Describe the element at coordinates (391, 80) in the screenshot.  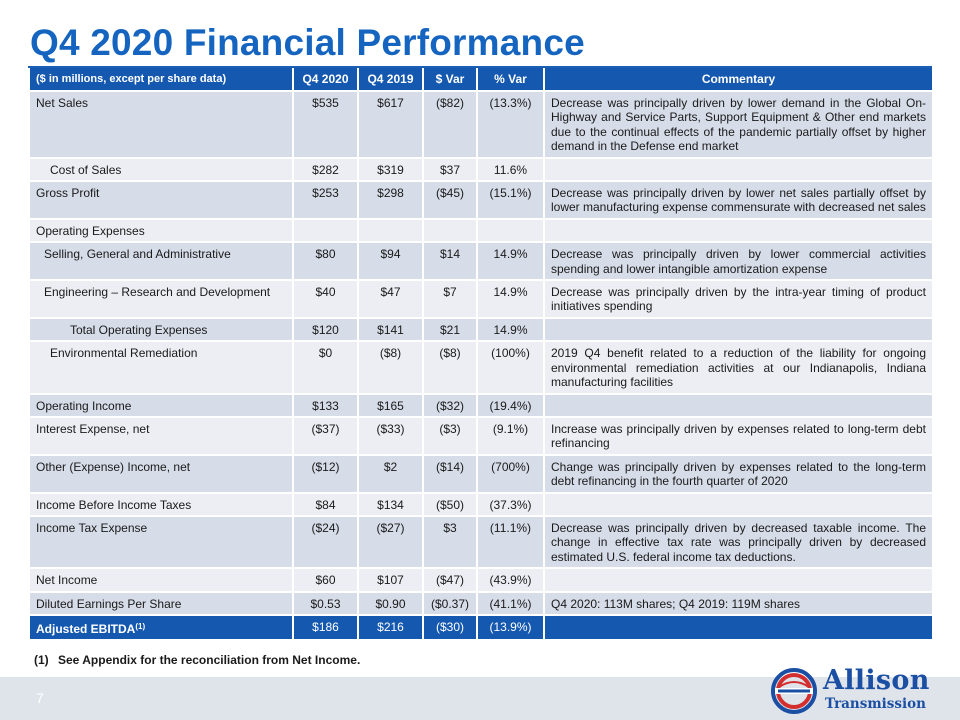
I see `header-q4-2019: Q4 2019` at that location.